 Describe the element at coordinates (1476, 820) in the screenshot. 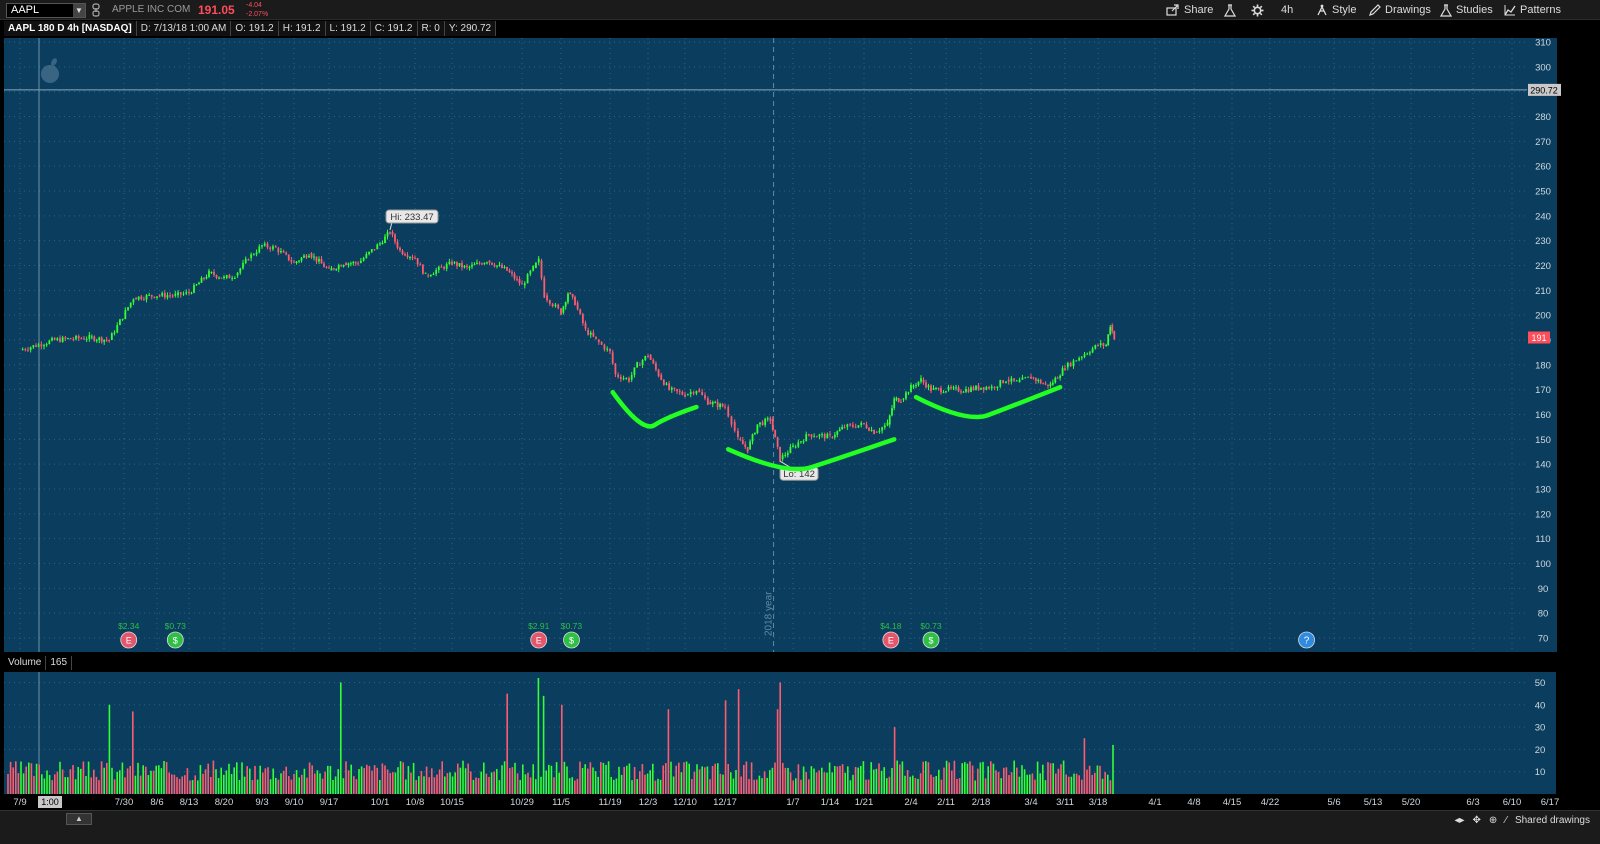

I see `crosshair-icon: ✥` at that location.